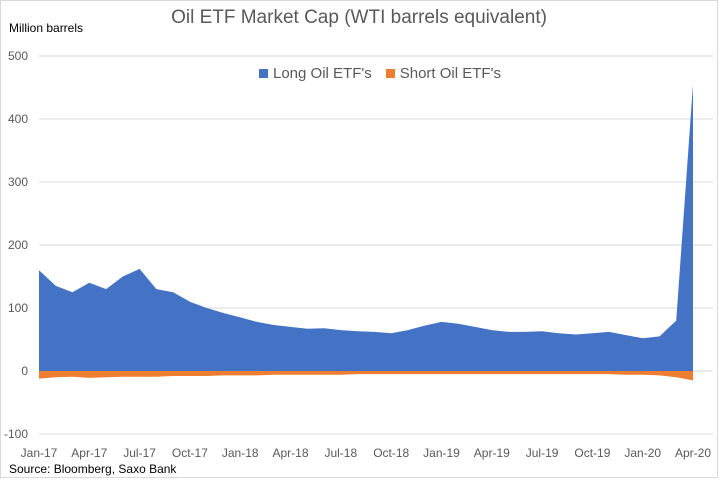  What do you see at coordinates (492, 453) in the screenshot?
I see `x-tick-label-Apr-19: Apr-19` at bounding box center [492, 453].